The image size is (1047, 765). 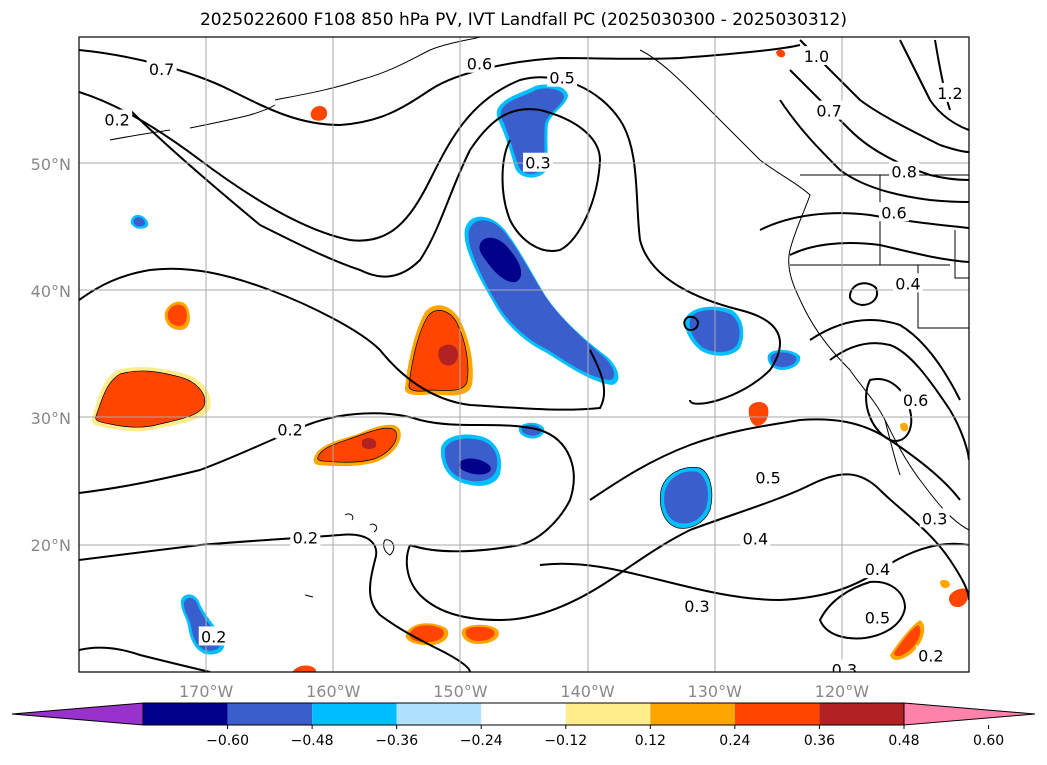 I want to click on contour-label-text: 0.8, so click(x=903, y=172).